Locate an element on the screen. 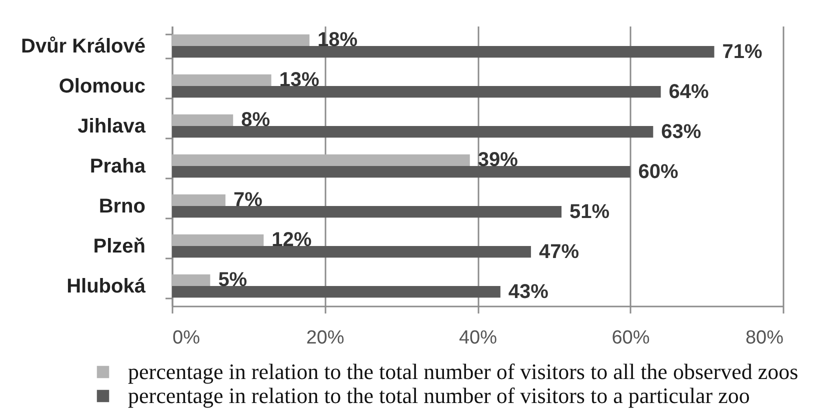 Image resolution: width=823 pixels, height=419 pixels. y-tick-label: Plzeň is located at coordinates (119, 247).